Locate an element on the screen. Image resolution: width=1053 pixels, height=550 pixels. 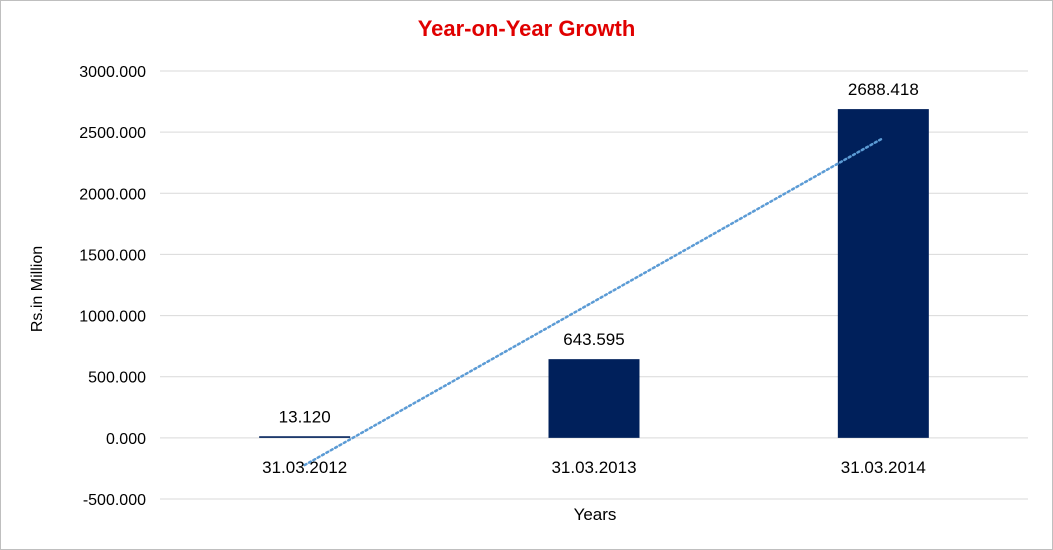
x-axis-label: Years is located at coordinates (595, 514).